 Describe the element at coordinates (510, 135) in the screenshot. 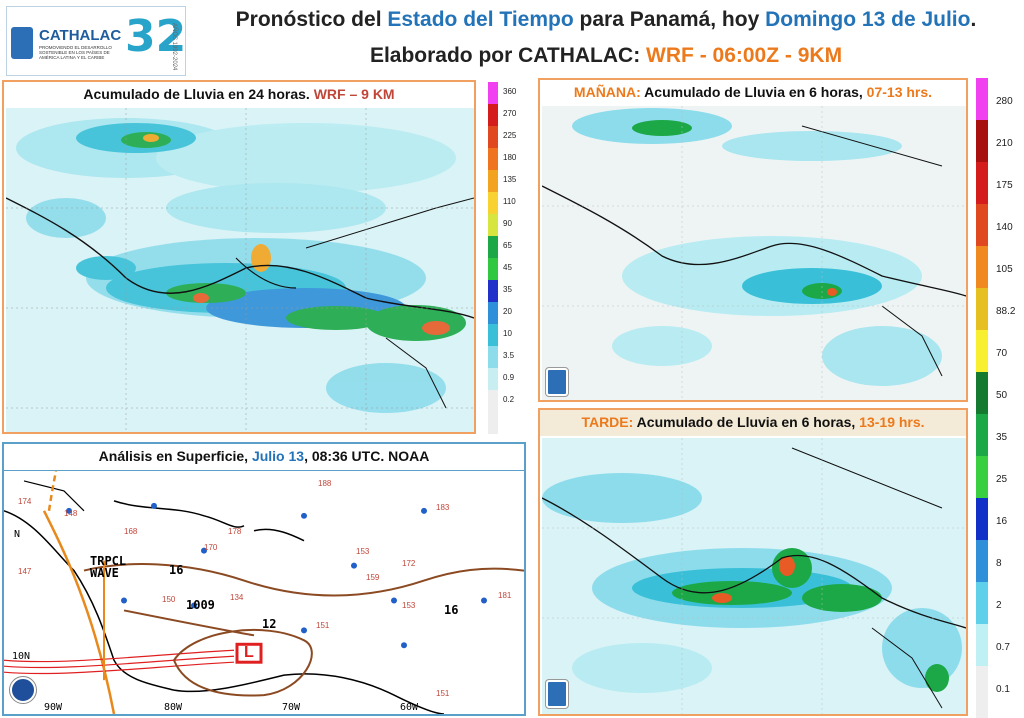

I see `cb24-label: 225` at that location.